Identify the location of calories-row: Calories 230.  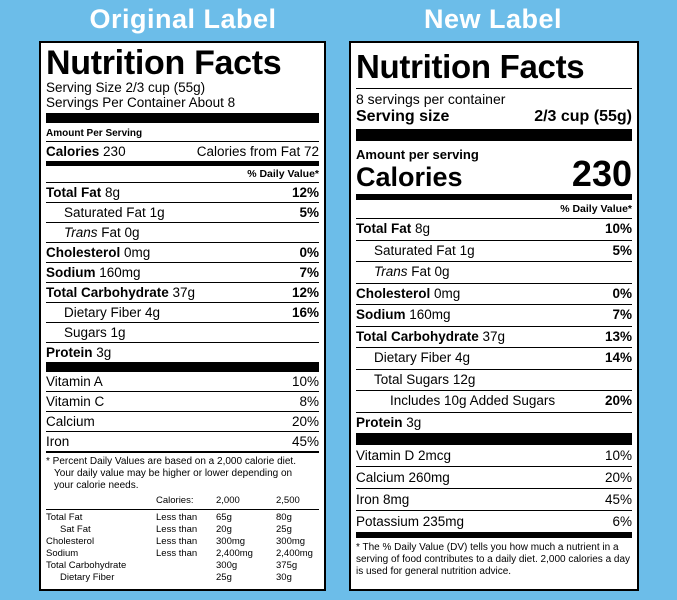
(494, 173).